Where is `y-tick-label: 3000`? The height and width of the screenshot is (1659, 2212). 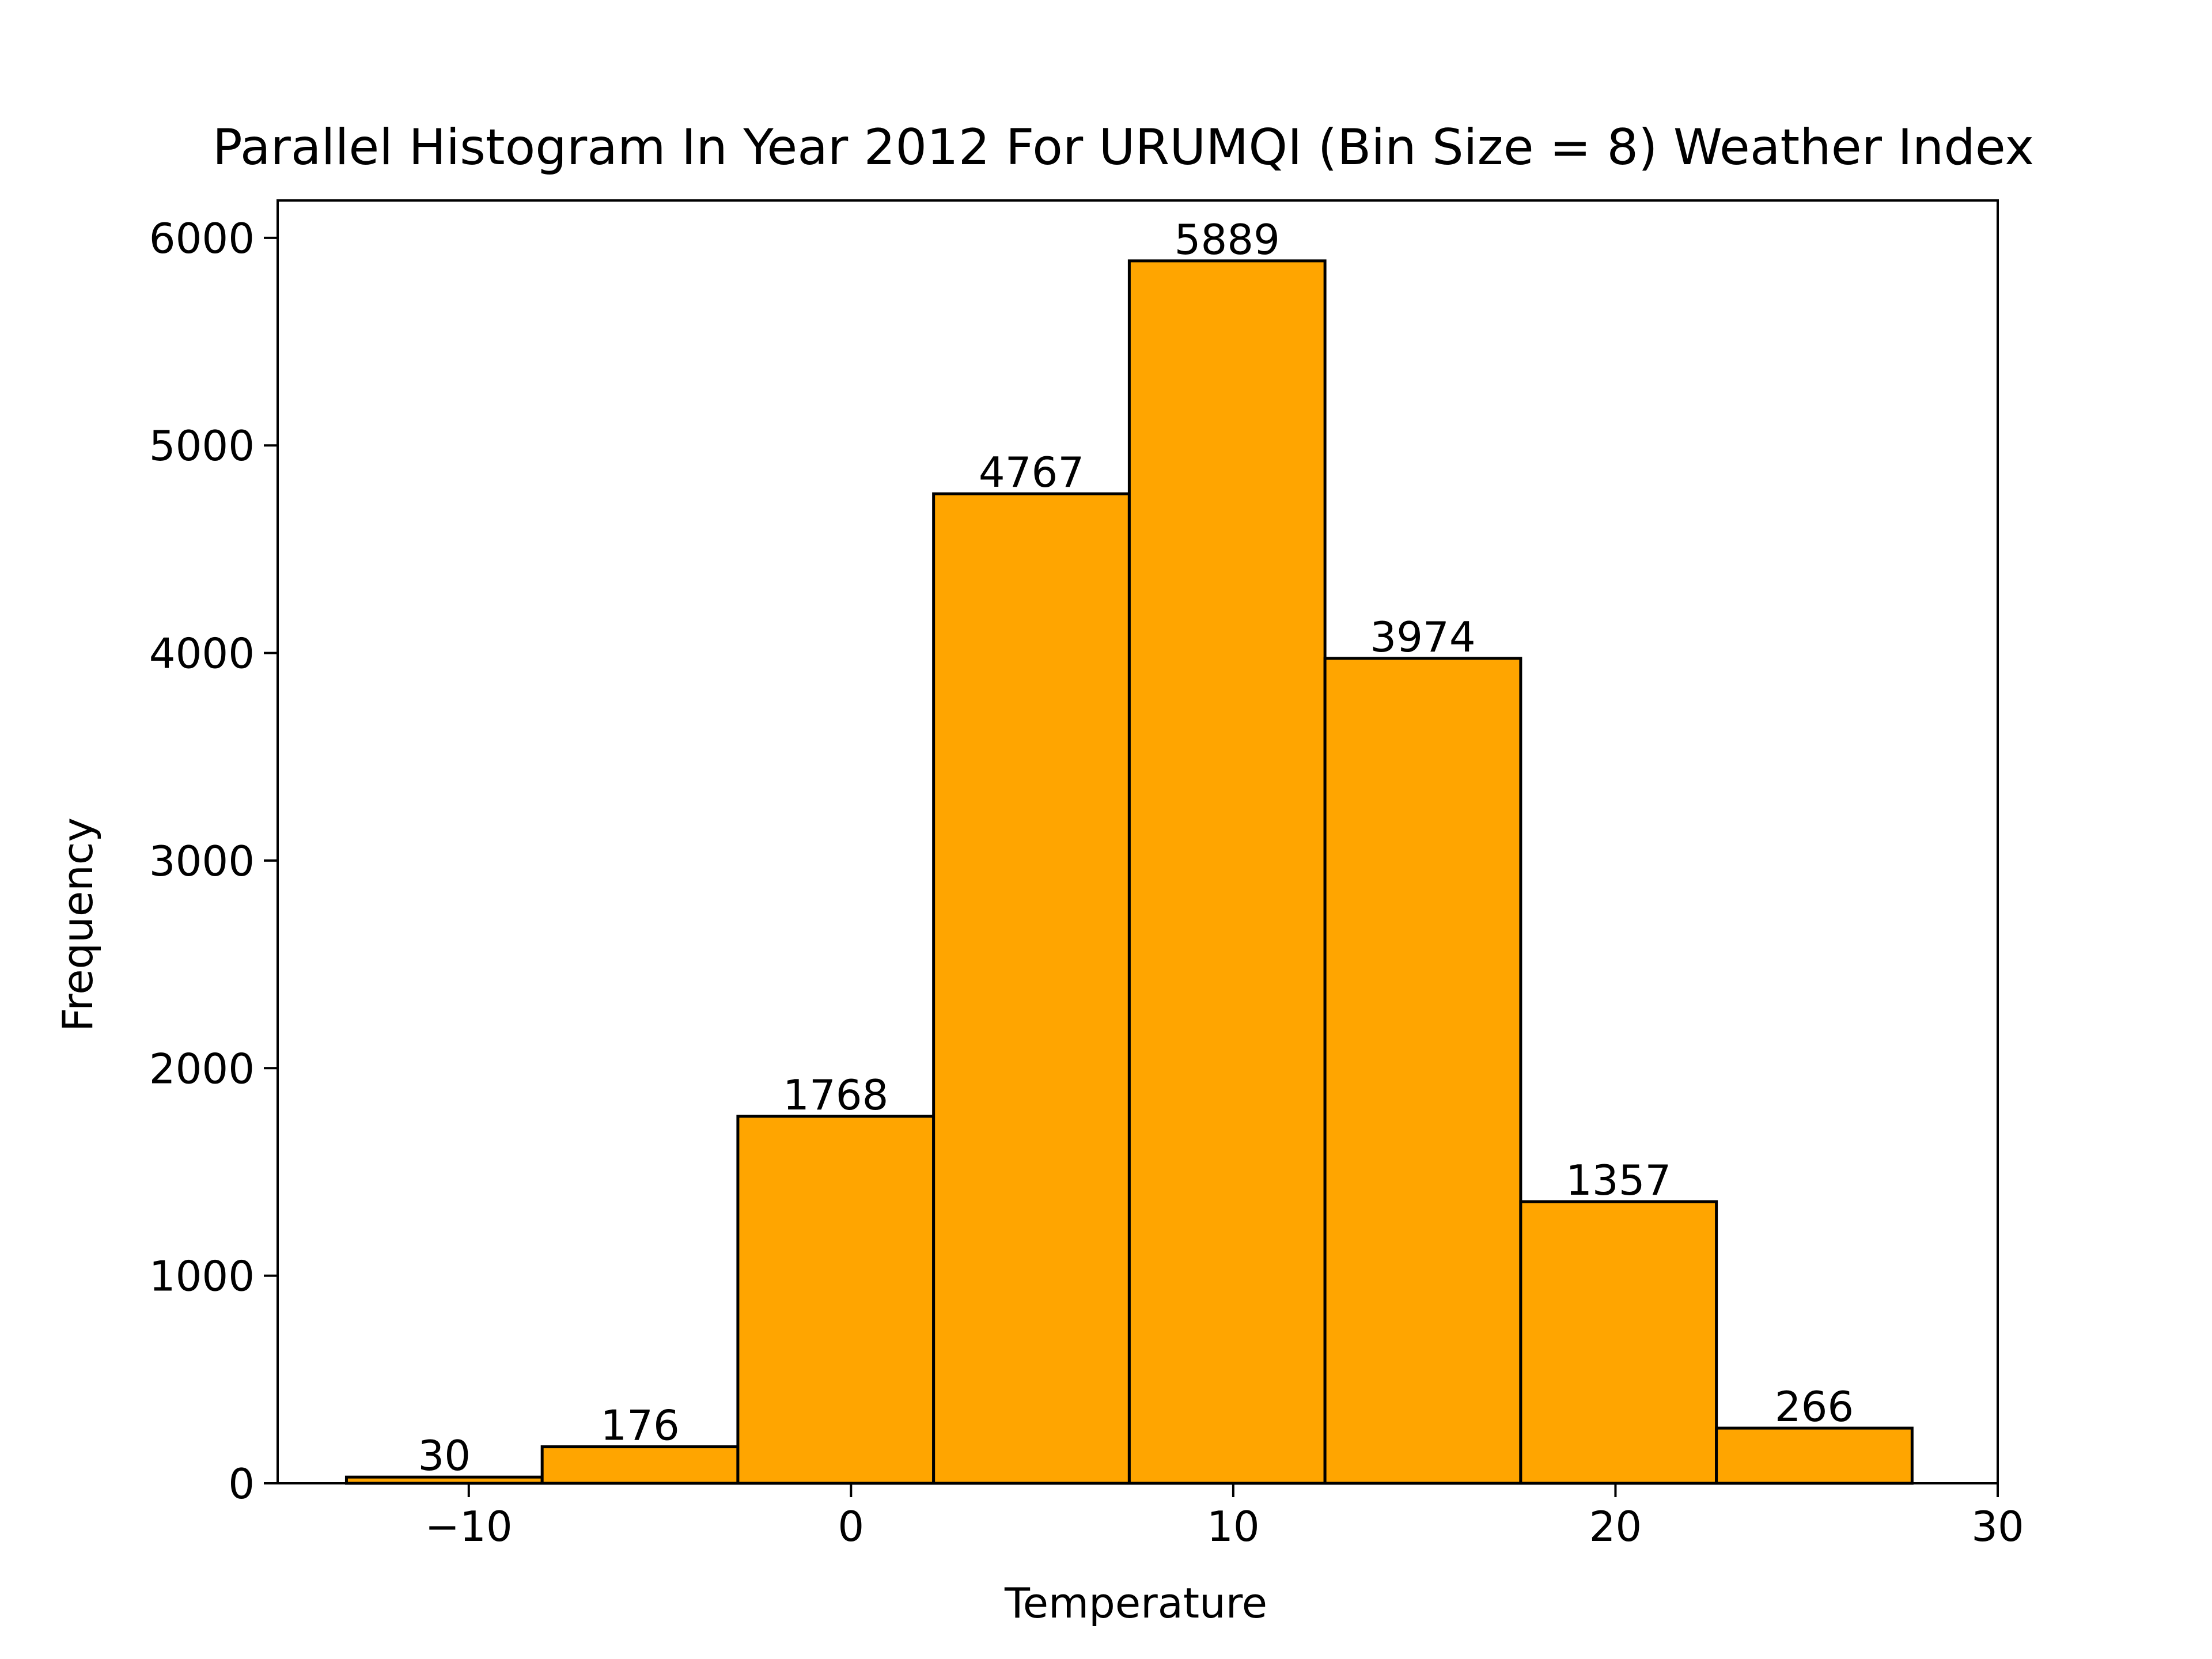
y-tick-label: 3000 is located at coordinates (202, 861).